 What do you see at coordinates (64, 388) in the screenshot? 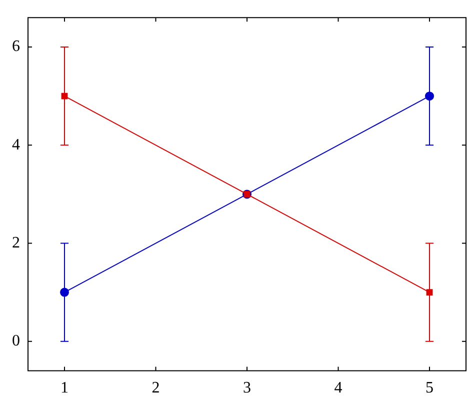
I see `x-tick-label: 1` at bounding box center [64, 388].